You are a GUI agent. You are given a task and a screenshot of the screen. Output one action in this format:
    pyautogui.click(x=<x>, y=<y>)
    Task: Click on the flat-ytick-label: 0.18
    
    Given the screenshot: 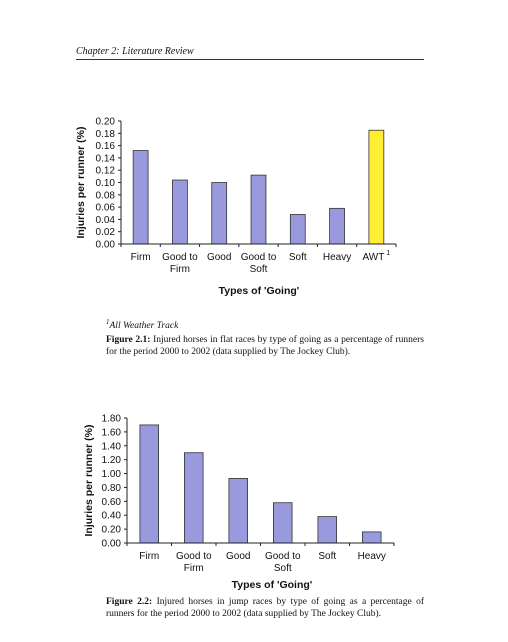 What is the action you would take?
    pyautogui.click(x=106, y=134)
    